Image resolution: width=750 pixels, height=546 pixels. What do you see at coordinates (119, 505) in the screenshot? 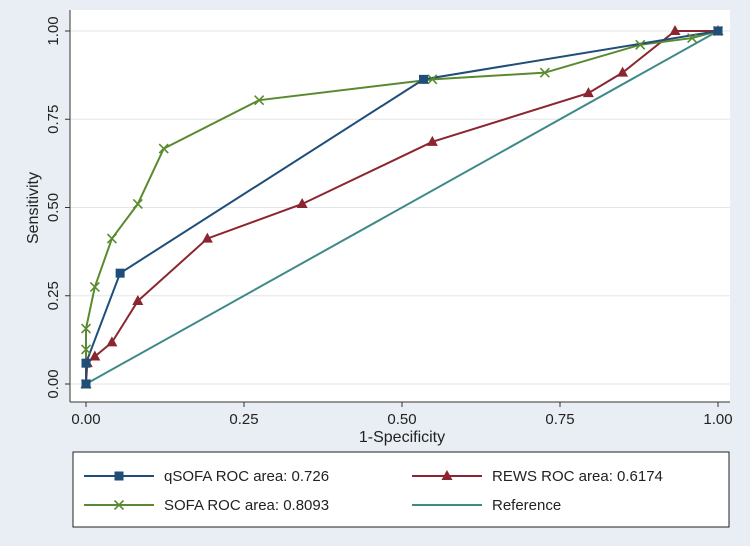
I see `legend-marker-sofa` at bounding box center [119, 505].